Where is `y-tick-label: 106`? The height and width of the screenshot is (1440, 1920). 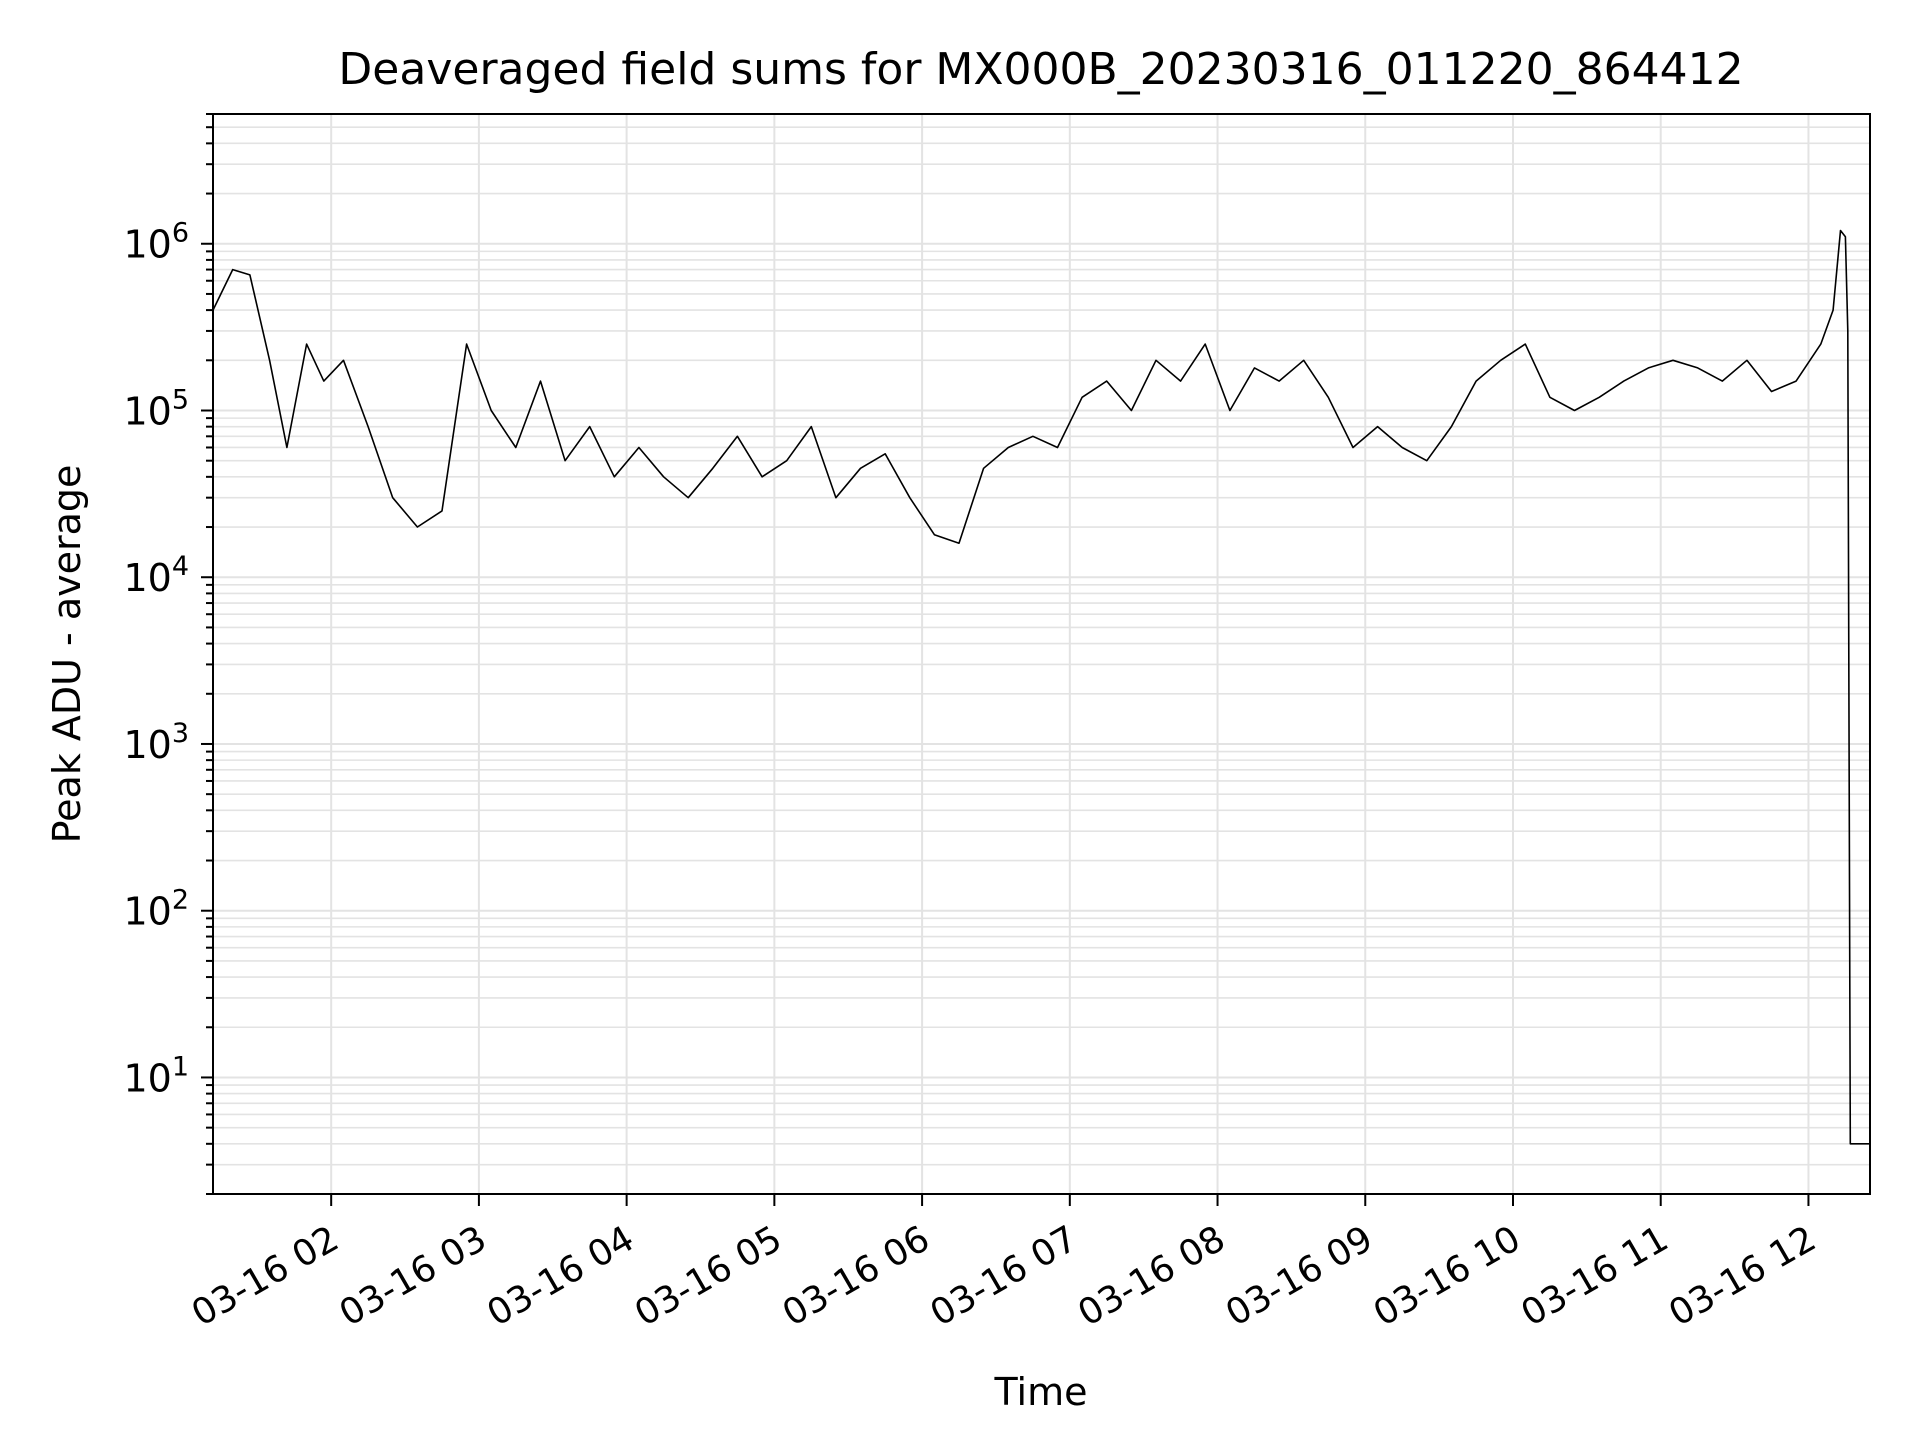 y-tick-label: 106 is located at coordinates (156, 242).